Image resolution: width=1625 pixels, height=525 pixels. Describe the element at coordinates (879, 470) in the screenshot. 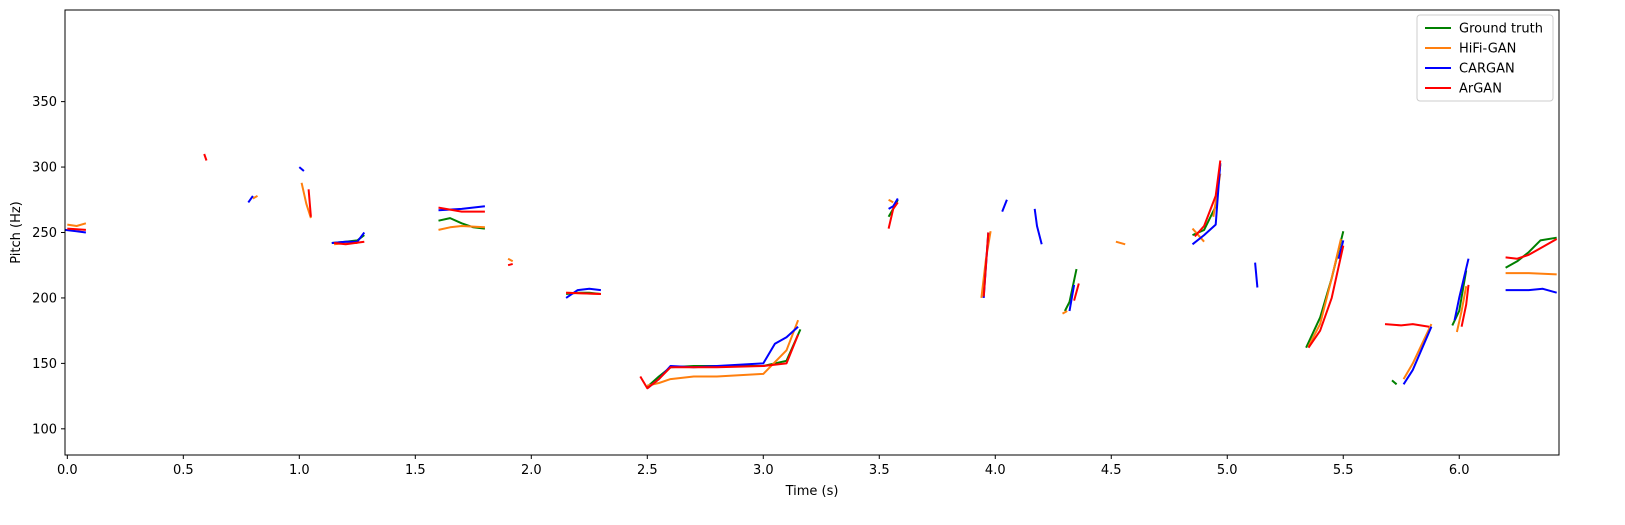

I see `x-tick-label: 3.5` at that location.